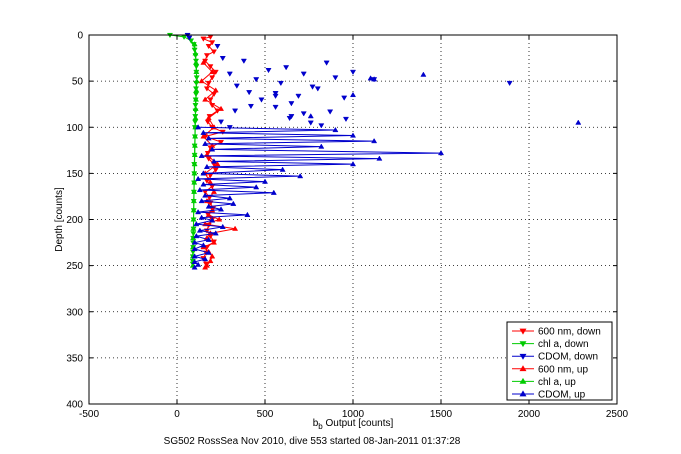 Image resolution: width=681 pixels, height=454 pixels. Describe the element at coordinates (74, 312) in the screenshot. I see `y-tick-label: 300` at that location.